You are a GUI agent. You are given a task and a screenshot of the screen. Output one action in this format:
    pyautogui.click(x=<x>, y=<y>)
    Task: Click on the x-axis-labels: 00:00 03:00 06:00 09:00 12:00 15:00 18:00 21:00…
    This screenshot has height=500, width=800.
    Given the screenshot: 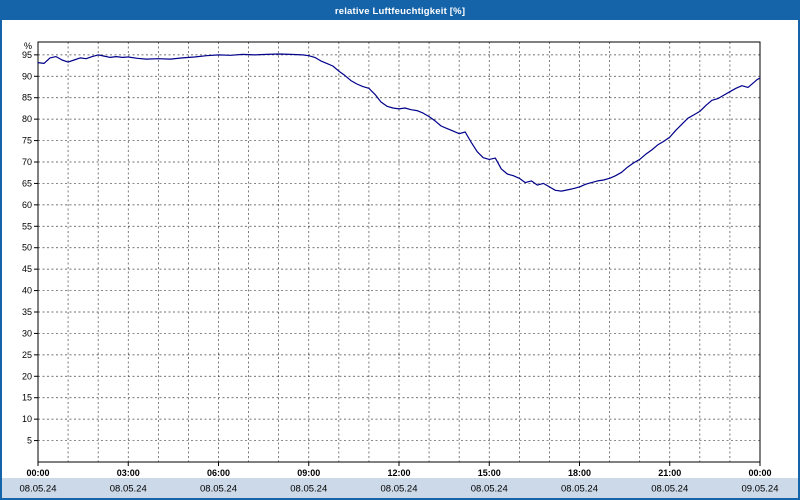 What is the action you would take?
    pyautogui.click(x=399, y=470)
    